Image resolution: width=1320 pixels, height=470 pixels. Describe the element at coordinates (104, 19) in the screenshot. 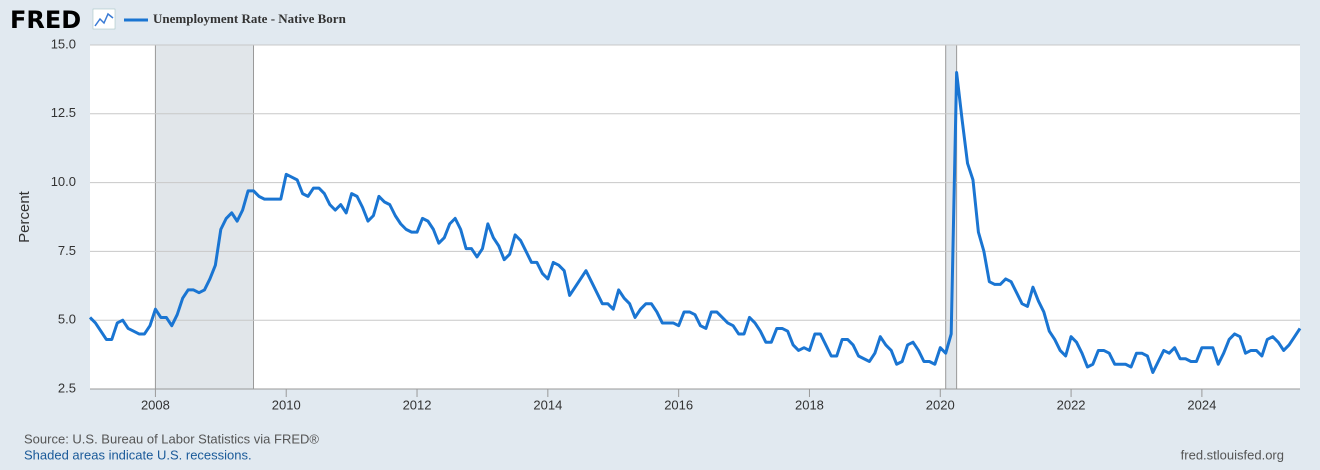

I see `logo-icon` at that location.